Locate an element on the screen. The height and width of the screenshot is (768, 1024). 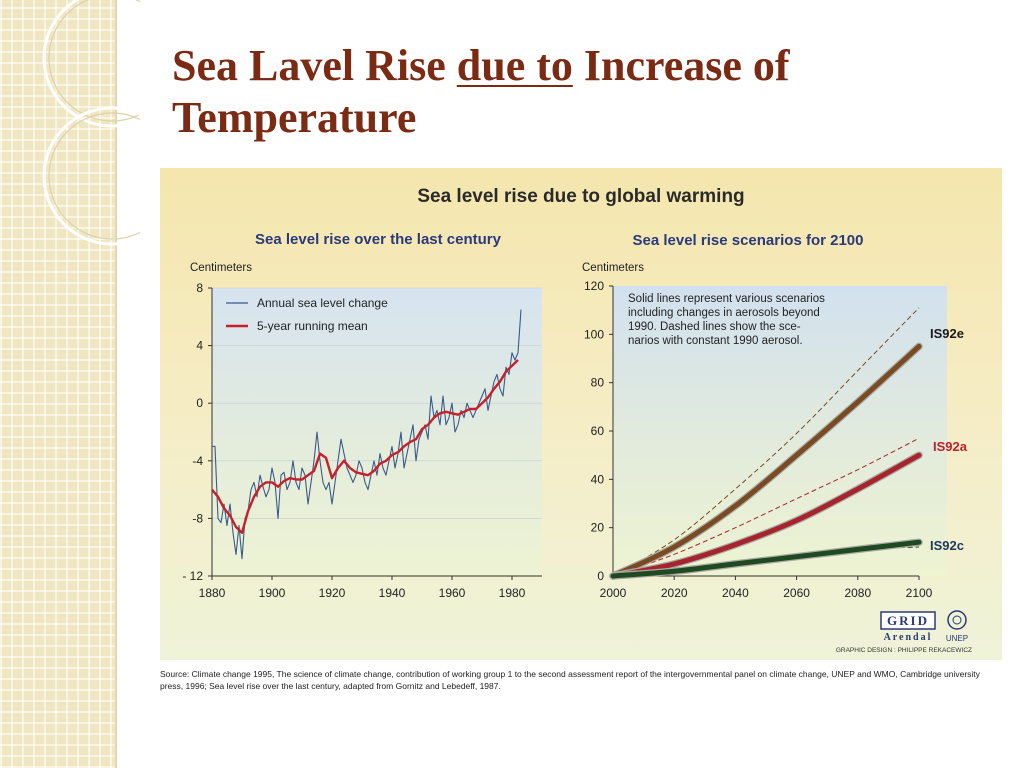
left-chart-series is located at coordinates (366, 434).